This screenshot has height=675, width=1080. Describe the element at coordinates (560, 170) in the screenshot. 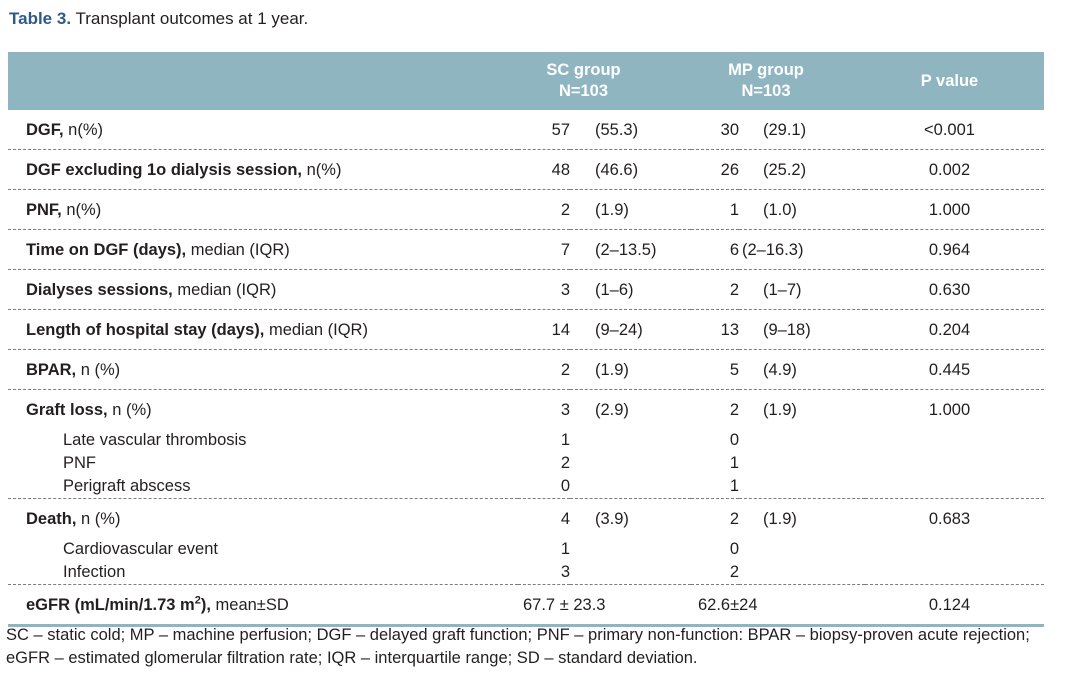

I see `sc-count: 48` at that location.